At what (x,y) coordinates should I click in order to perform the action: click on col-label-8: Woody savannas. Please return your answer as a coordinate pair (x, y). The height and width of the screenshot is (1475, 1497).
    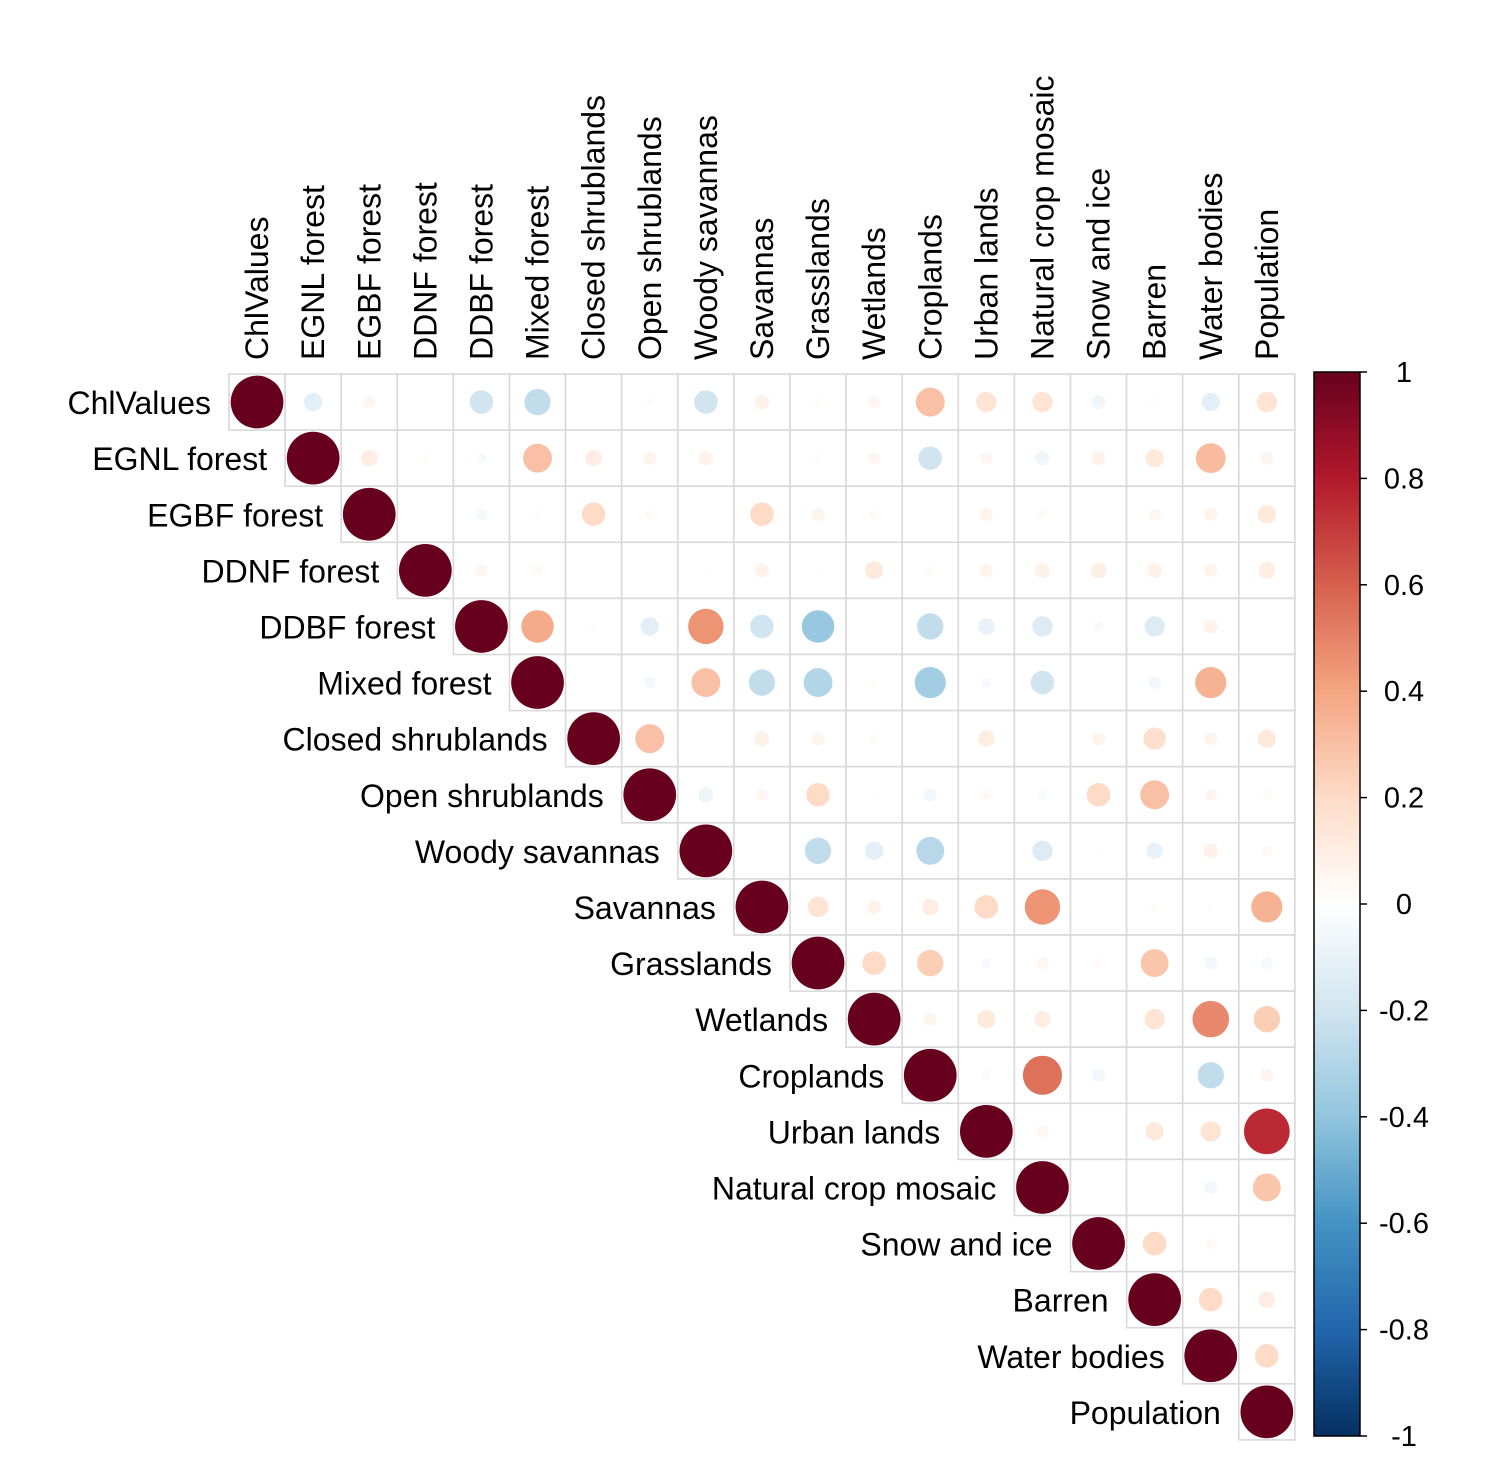
    Looking at the image, I should click on (706, 237).